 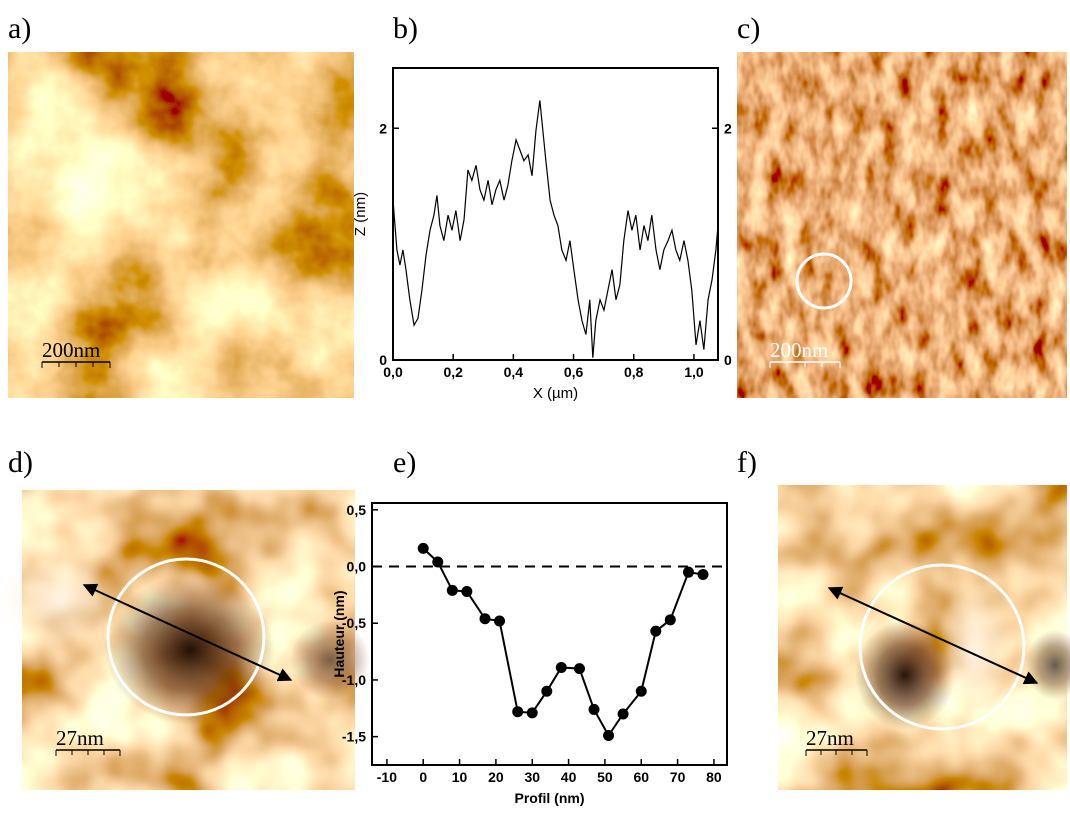 I want to click on x-tick-label: -10, so click(x=387, y=777).